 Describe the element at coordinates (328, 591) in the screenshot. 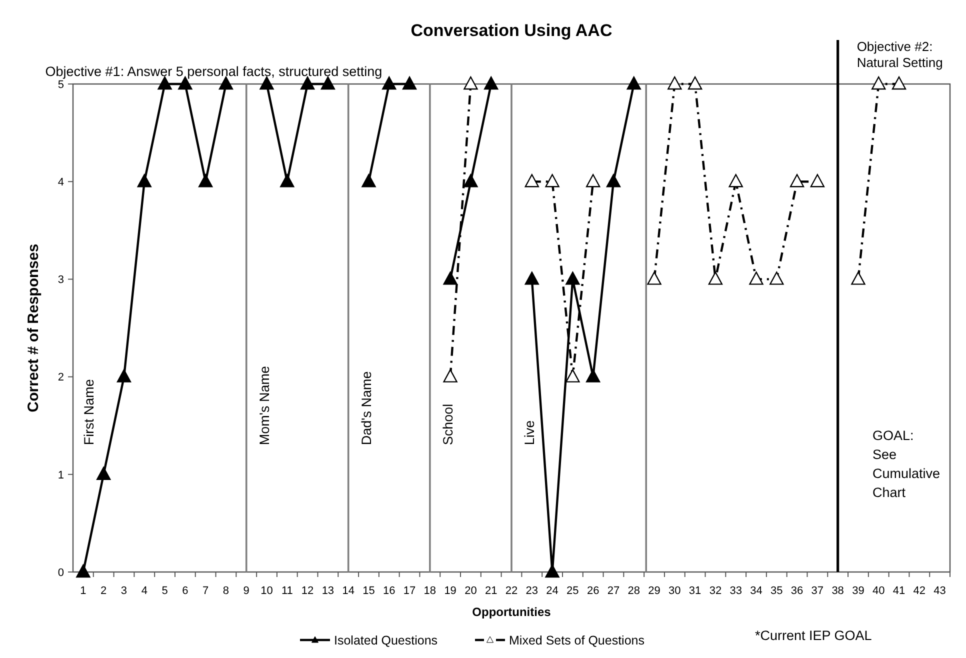

I see `x-tick-label: 13` at that location.